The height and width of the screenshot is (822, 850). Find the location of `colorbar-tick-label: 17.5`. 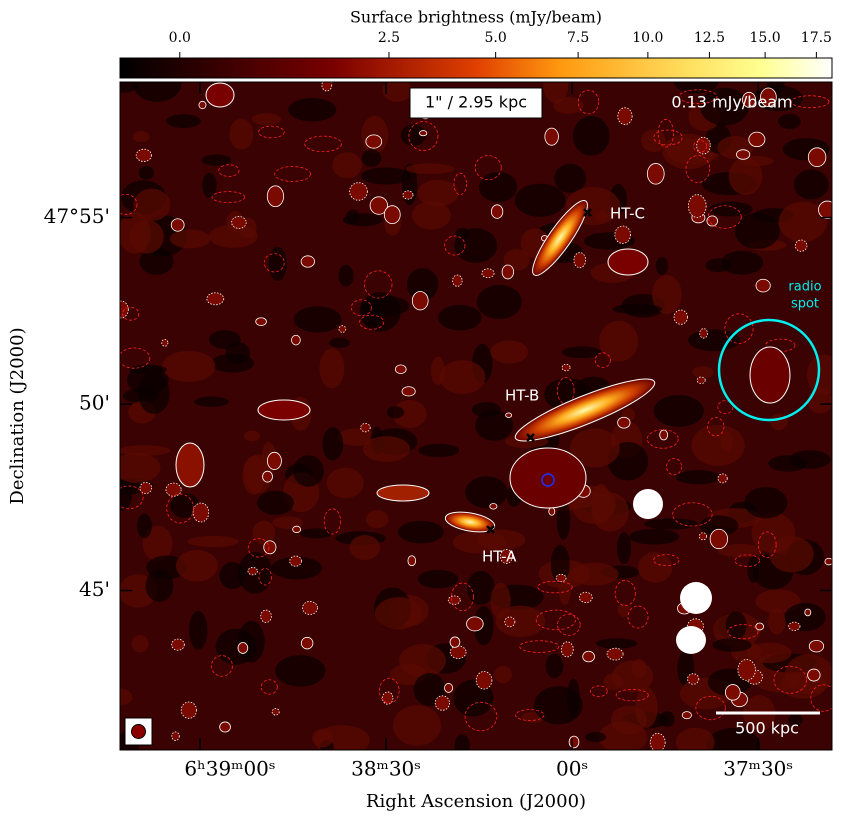

colorbar-tick-label: 17.5 is located at coordinates (816, 38).